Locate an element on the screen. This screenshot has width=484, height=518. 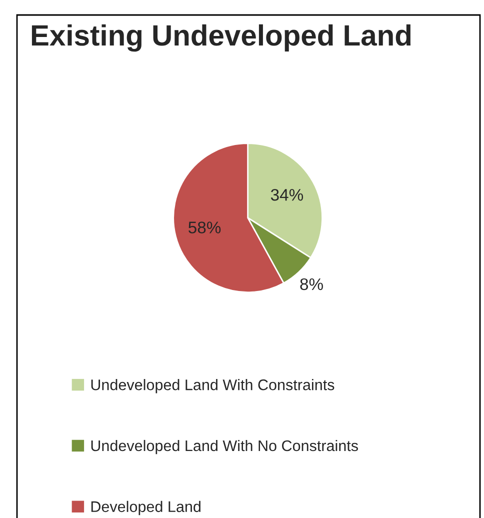
data-label: 8% is located at coordinates (311, 284).